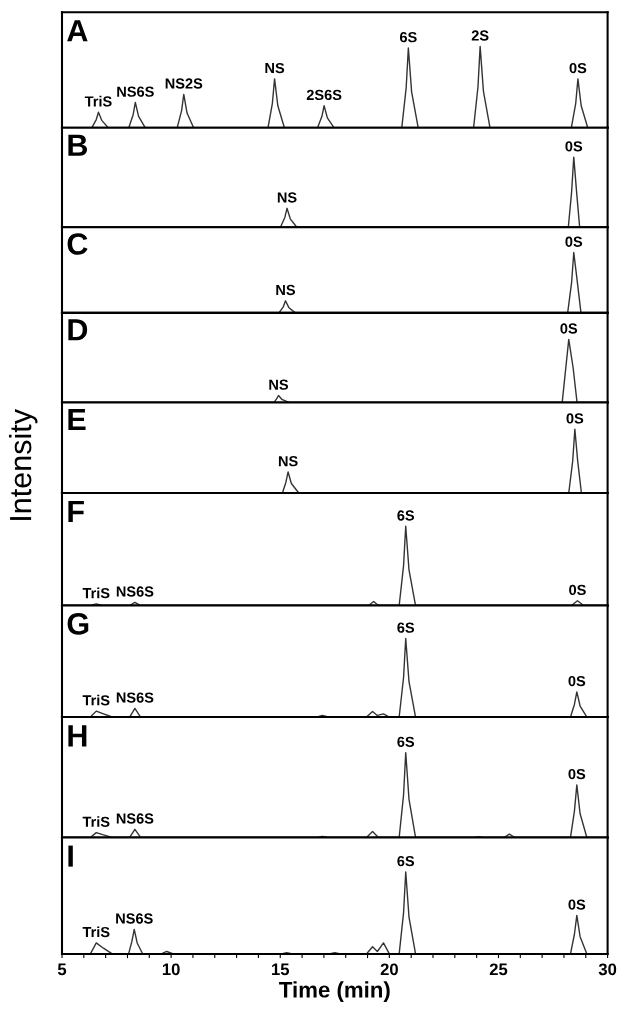 The image size is (620, 1017). I want to click on chart-title: E, so click(77, 420).